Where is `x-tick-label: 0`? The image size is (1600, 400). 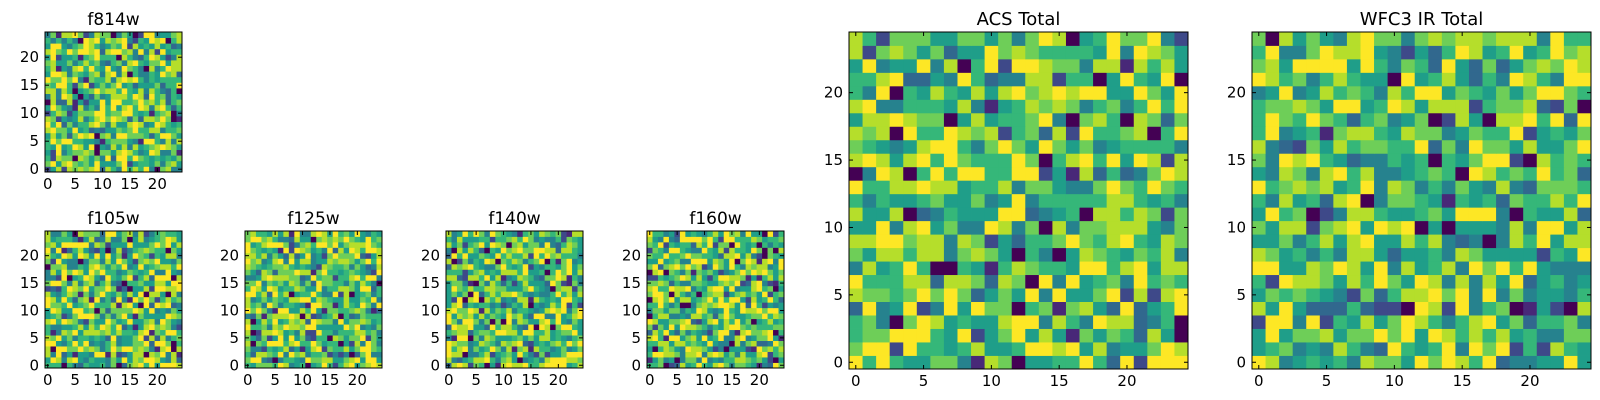
x-tick-label: 0 is located at coordinates (449, 380).